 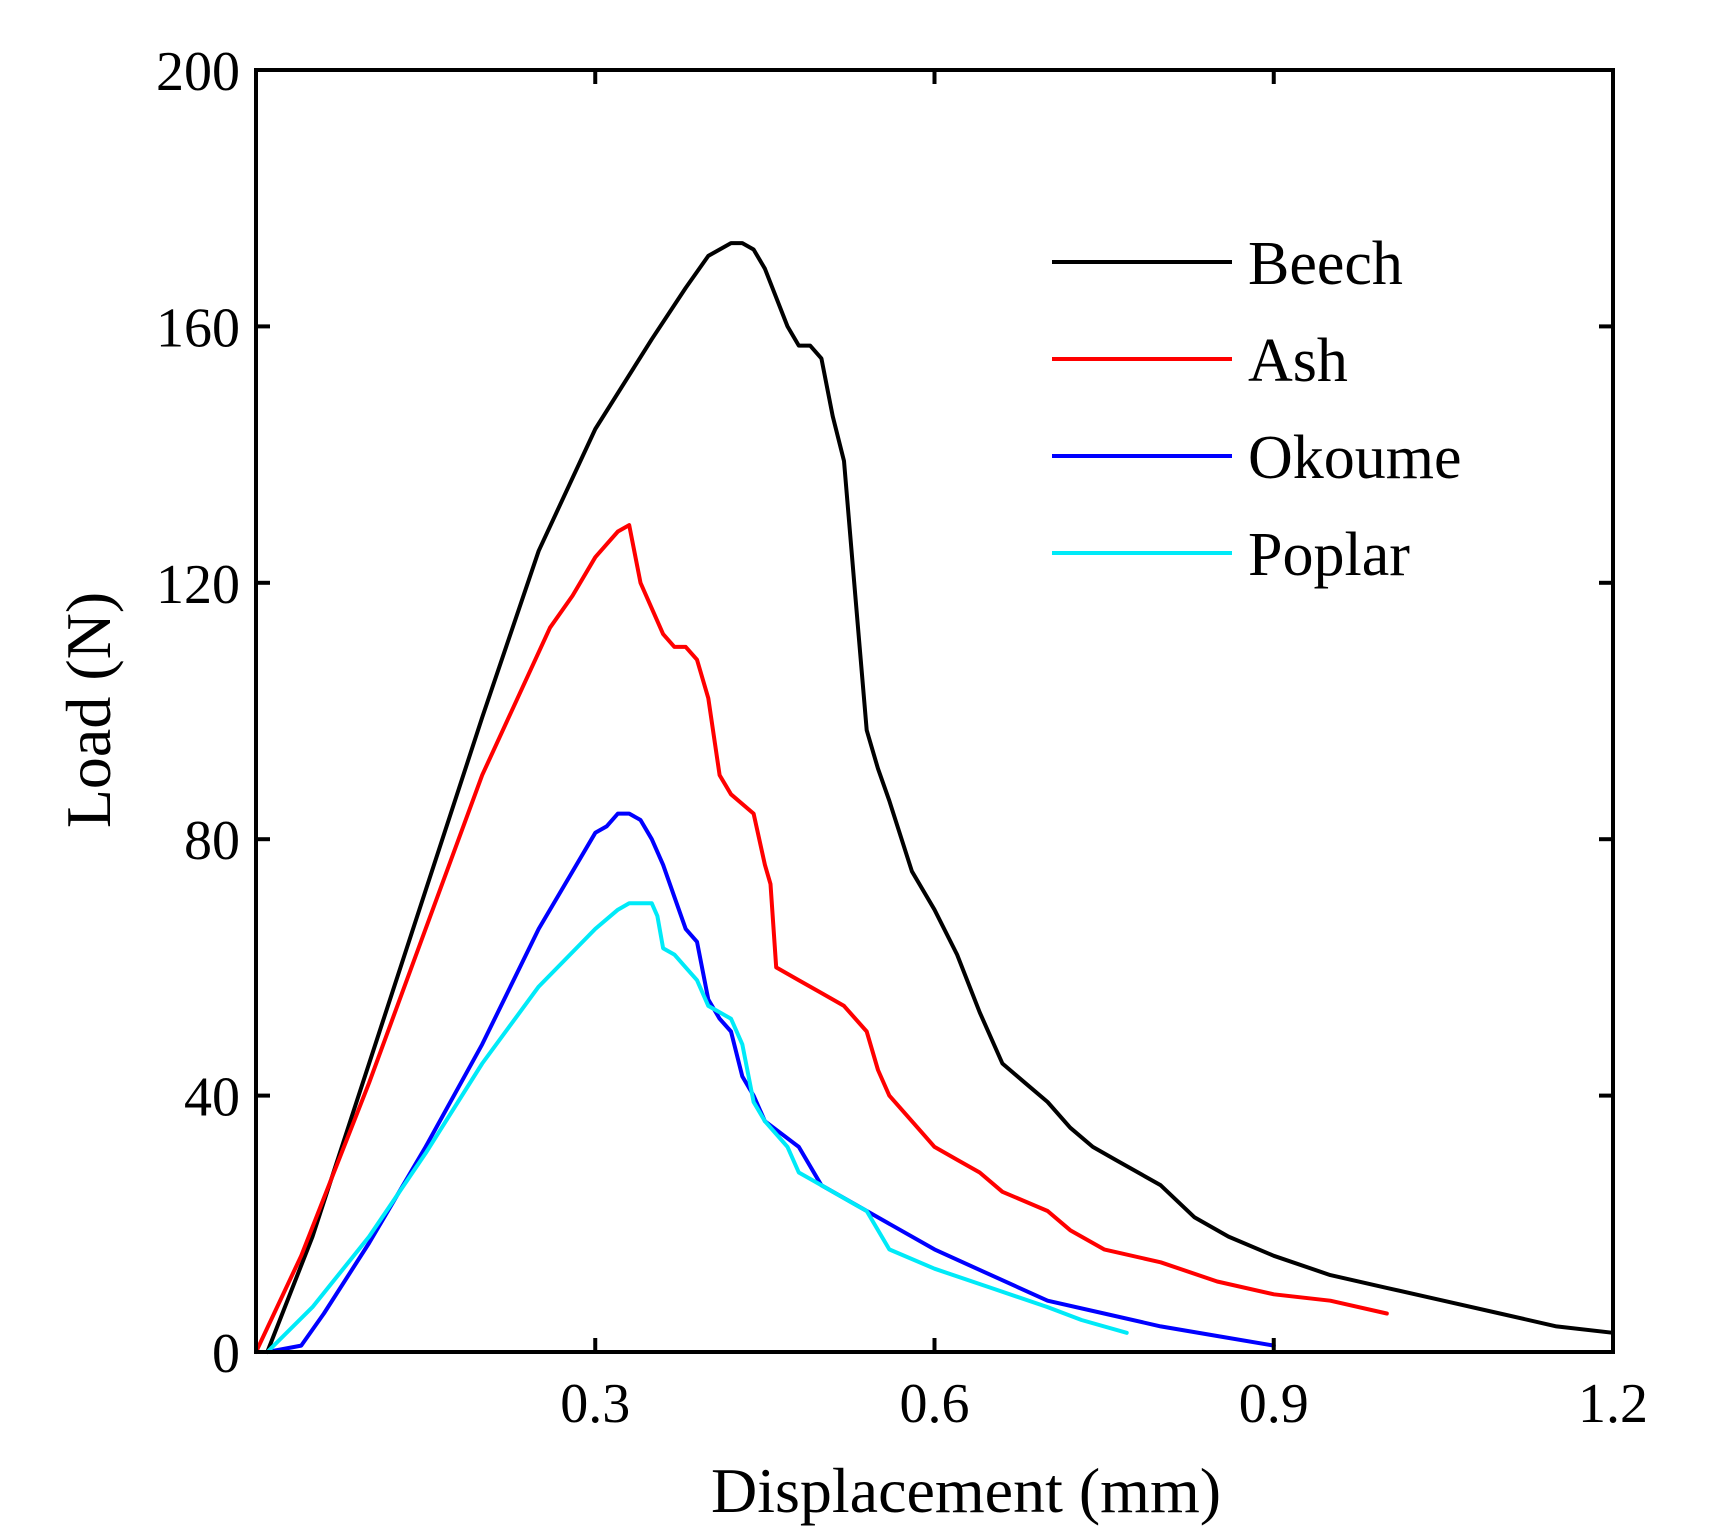 What do you see at coordinates (595, 1404) in the screenshot?
I see `x-tick-label: 0.3` at bounding box center [595, 1404].